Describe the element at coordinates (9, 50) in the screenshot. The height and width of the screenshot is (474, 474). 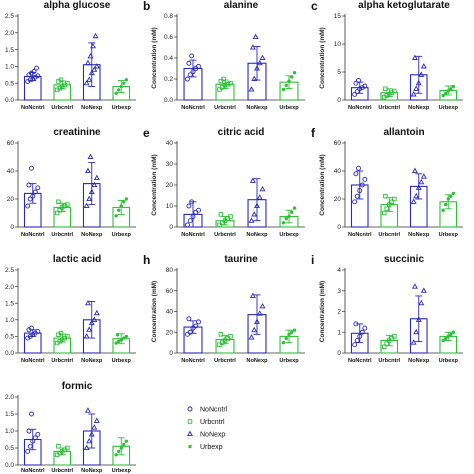
I see `y-tick-label: 1.5` at that location.